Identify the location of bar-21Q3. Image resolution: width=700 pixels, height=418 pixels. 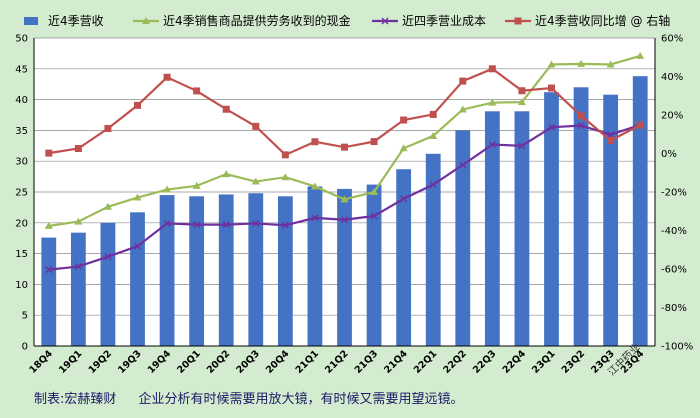
(374, 265).